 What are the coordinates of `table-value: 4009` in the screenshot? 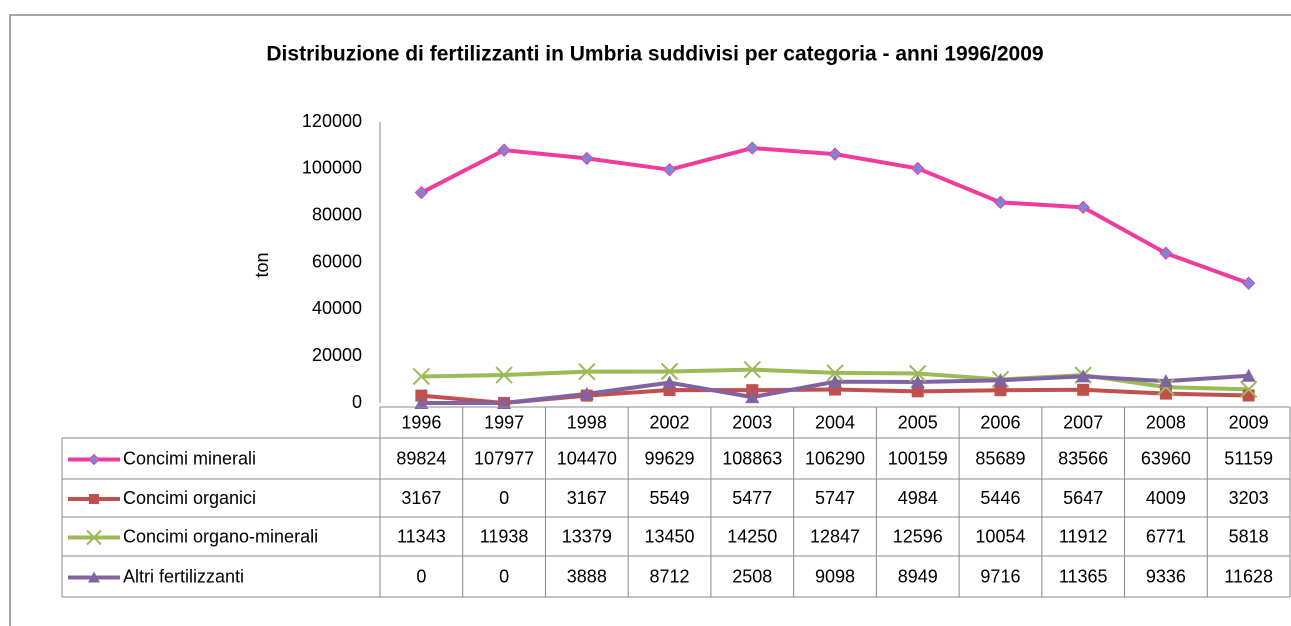 It's located at (1166, 498).